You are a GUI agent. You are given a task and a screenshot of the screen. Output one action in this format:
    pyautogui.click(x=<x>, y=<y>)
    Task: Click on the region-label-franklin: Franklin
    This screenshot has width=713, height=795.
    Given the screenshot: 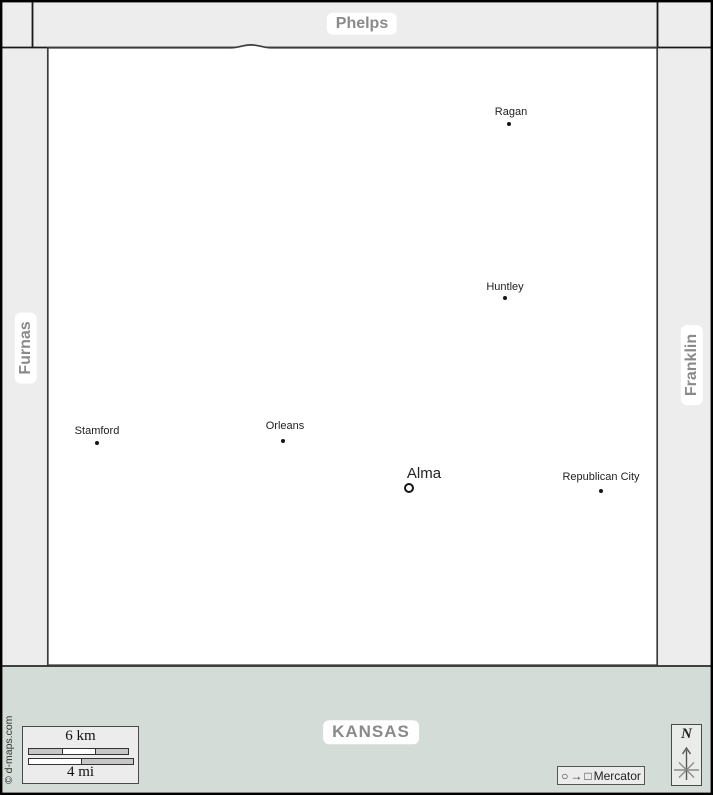 What is the action you would take?
    pyautogui.click(x=692, y=365)
    